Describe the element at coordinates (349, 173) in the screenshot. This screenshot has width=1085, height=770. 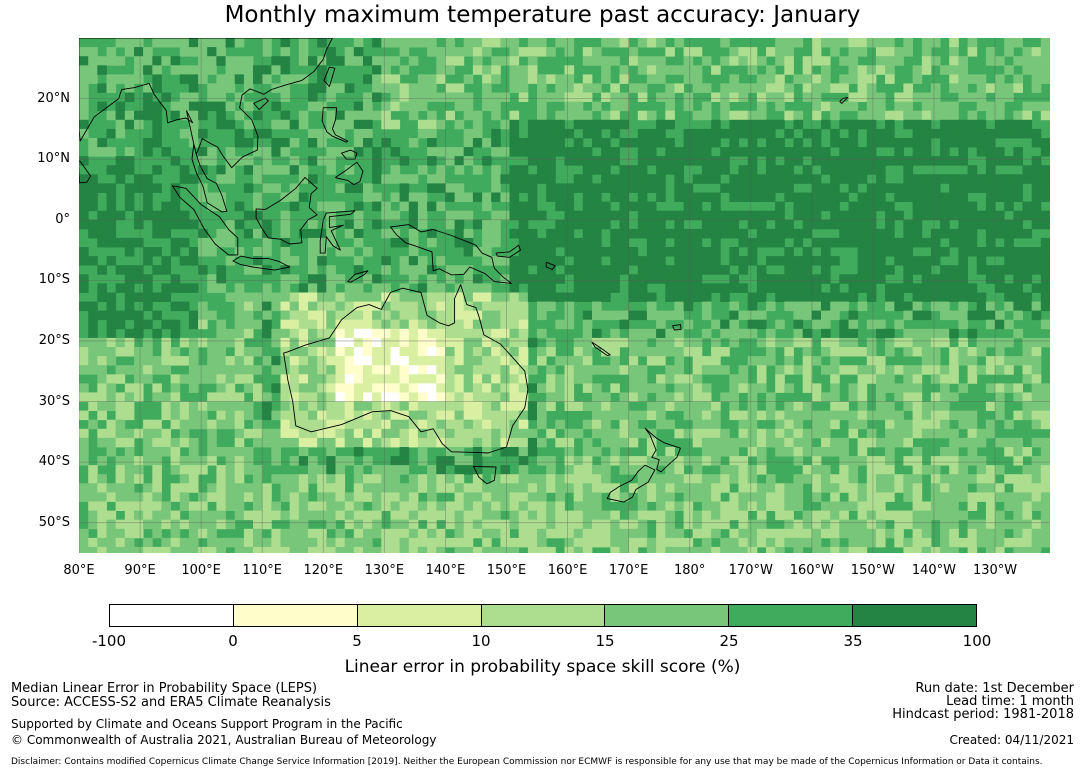
I see `mindanao-coastline` at that location.